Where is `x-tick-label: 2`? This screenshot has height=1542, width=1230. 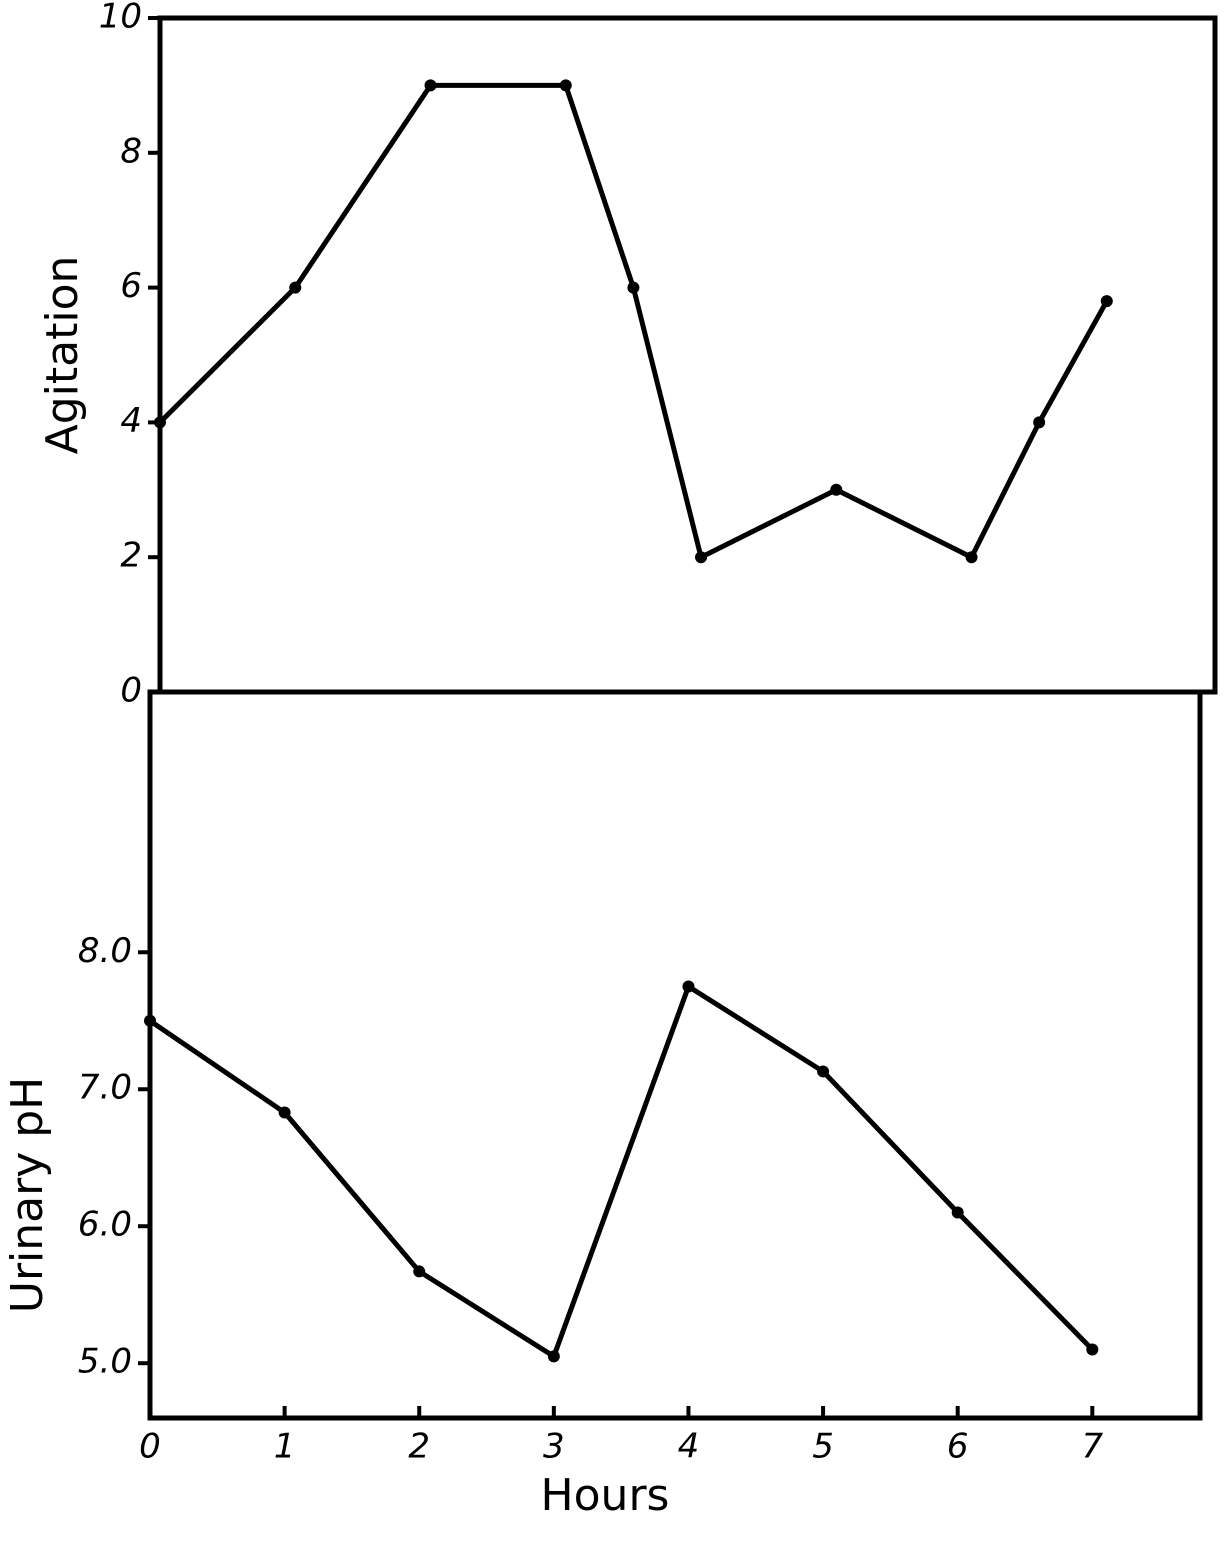
x-tick-label: 2 is located at coordinates (419, 1447).